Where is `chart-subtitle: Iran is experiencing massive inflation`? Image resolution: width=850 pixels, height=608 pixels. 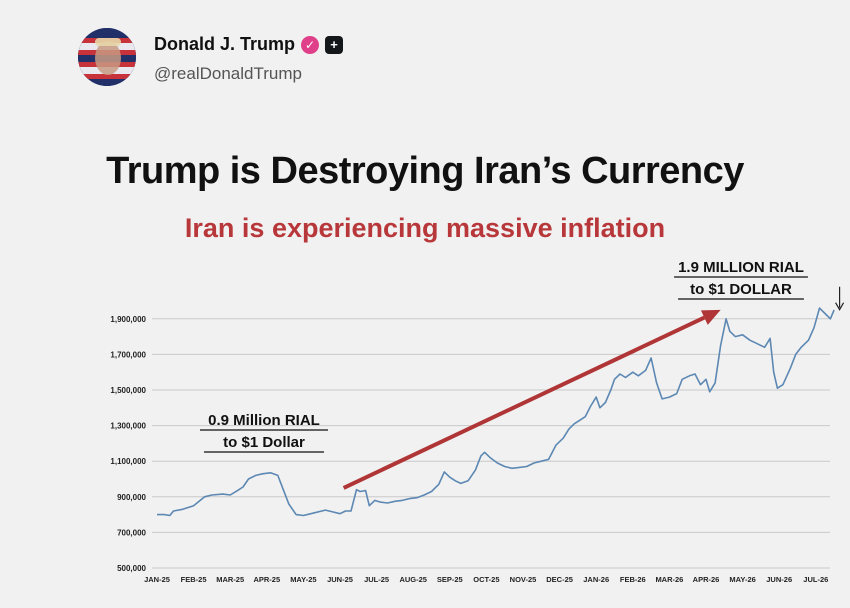 chart-subtitle: Iran is experiencing massive inflation is located at coordinates (425, 228).